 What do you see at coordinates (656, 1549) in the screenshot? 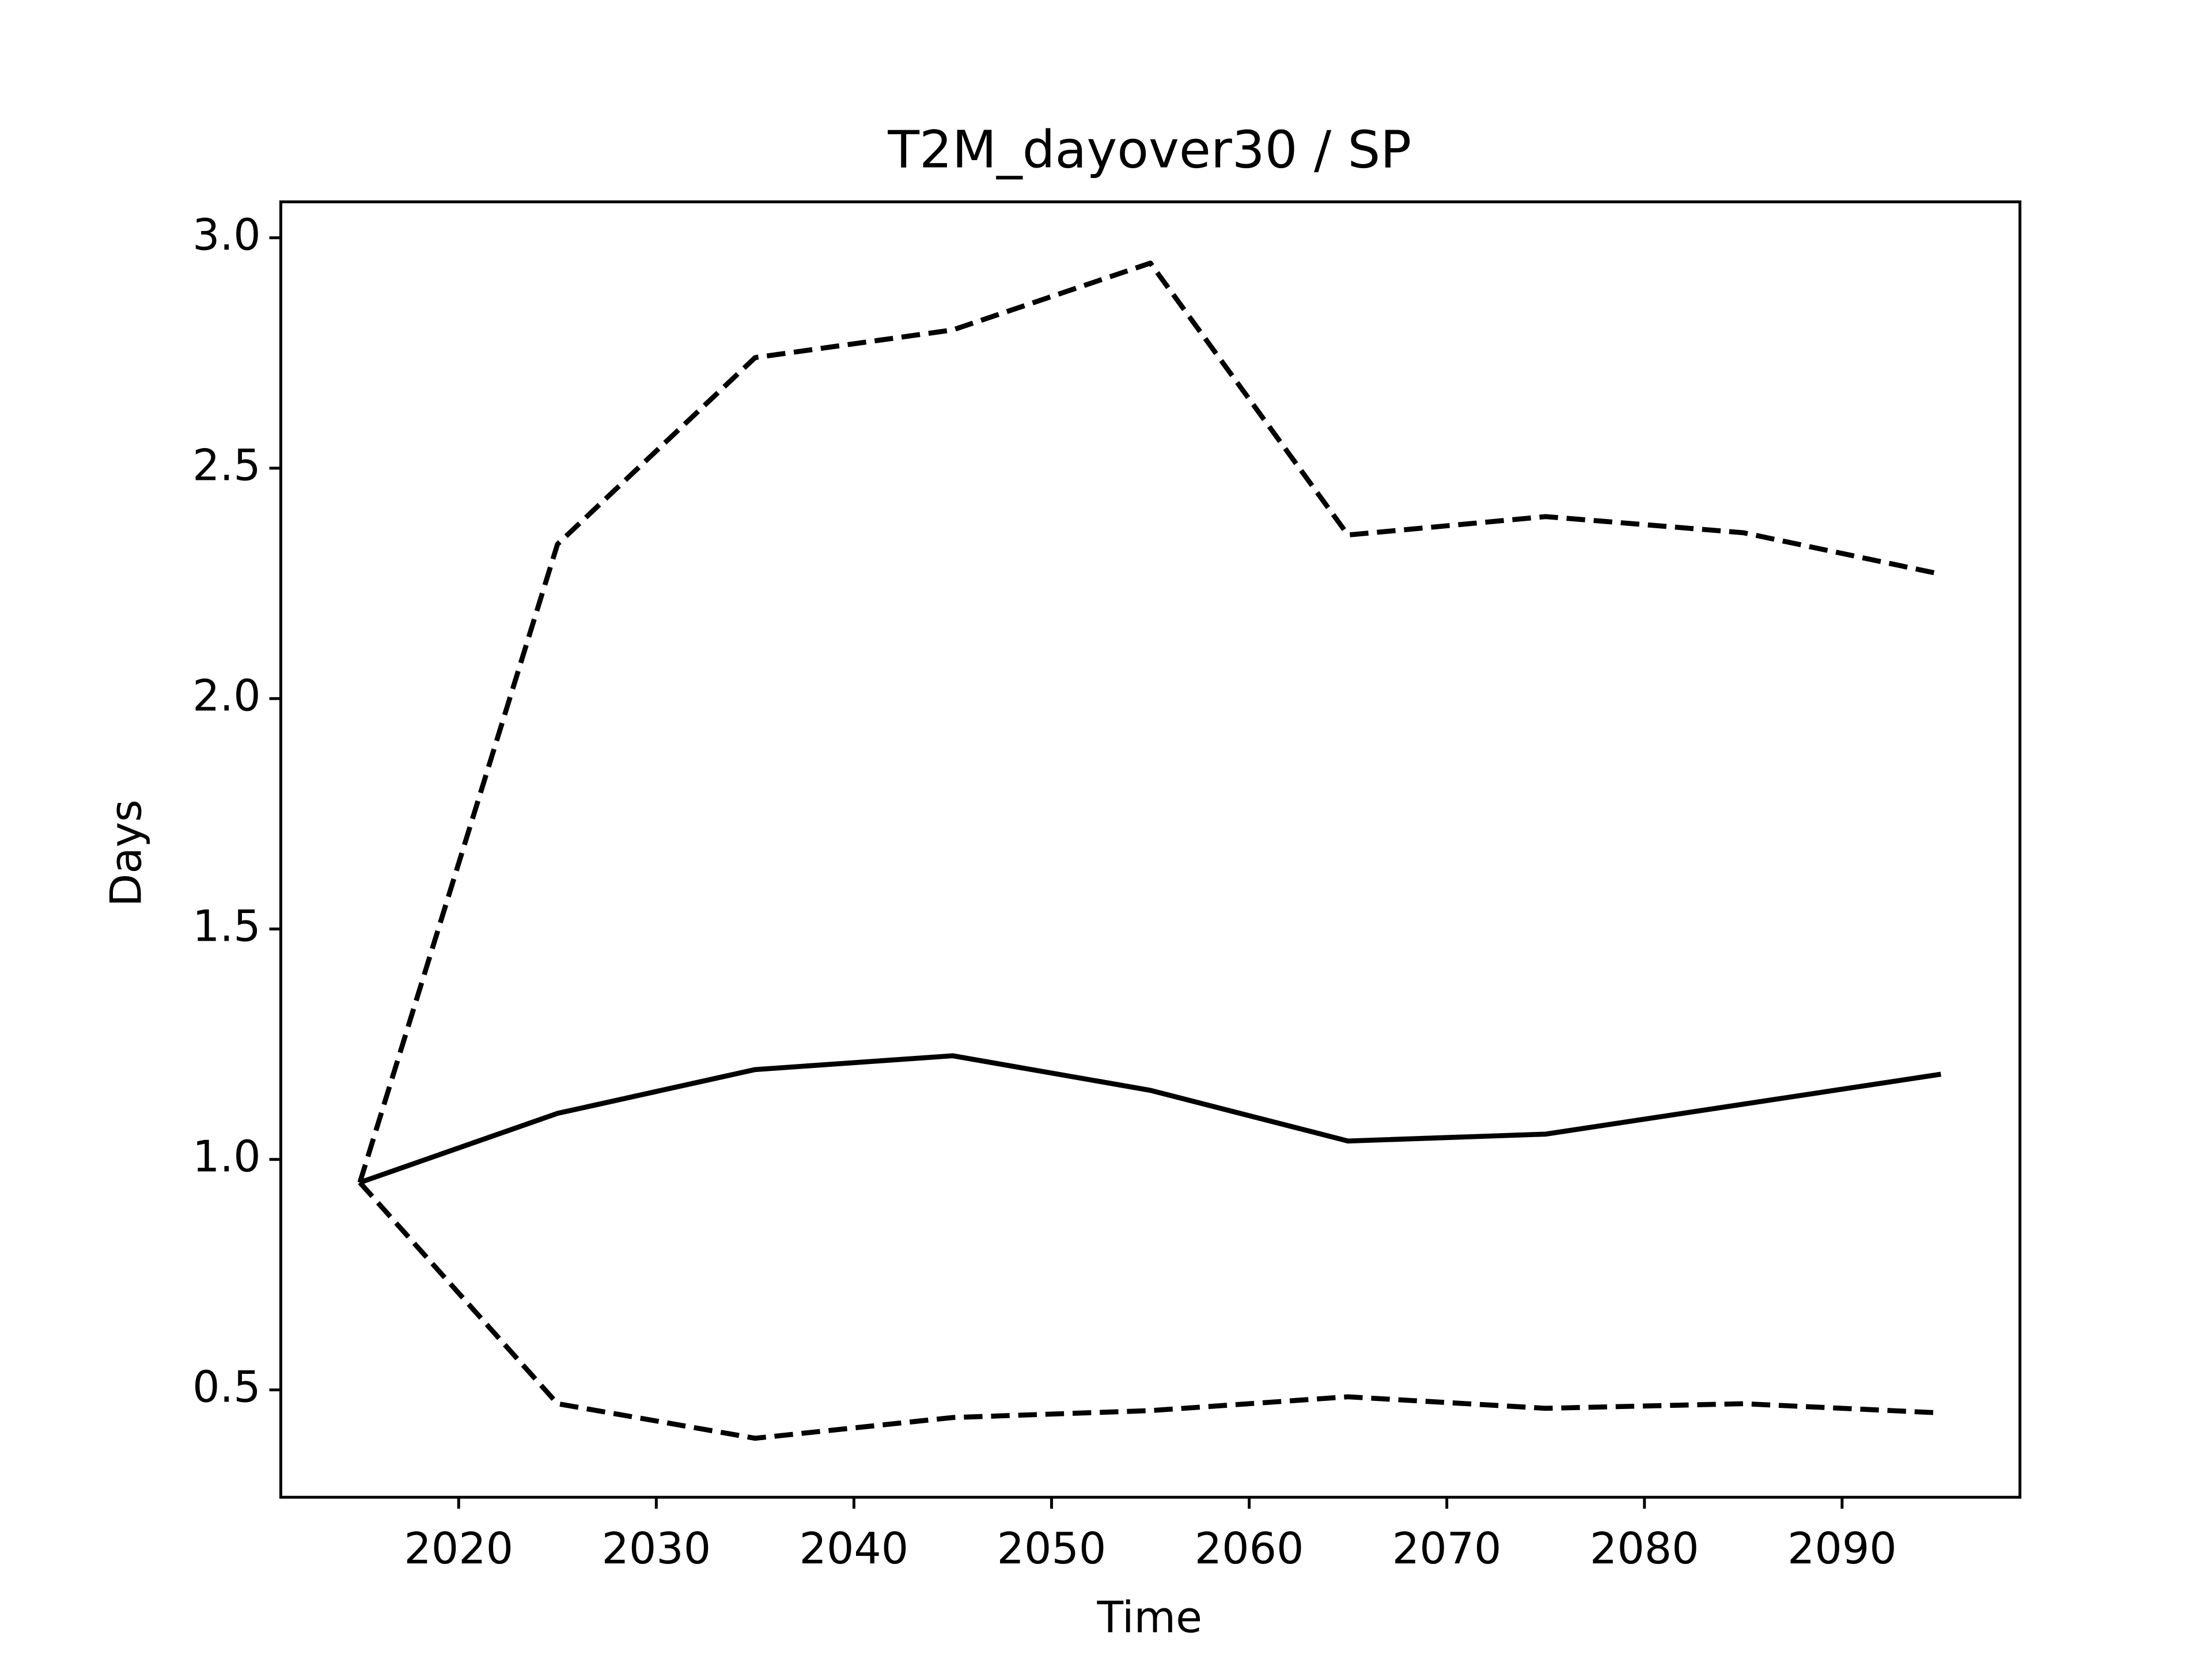
I see `x-tick-label: 2030` at bounding box center [656, 1549].